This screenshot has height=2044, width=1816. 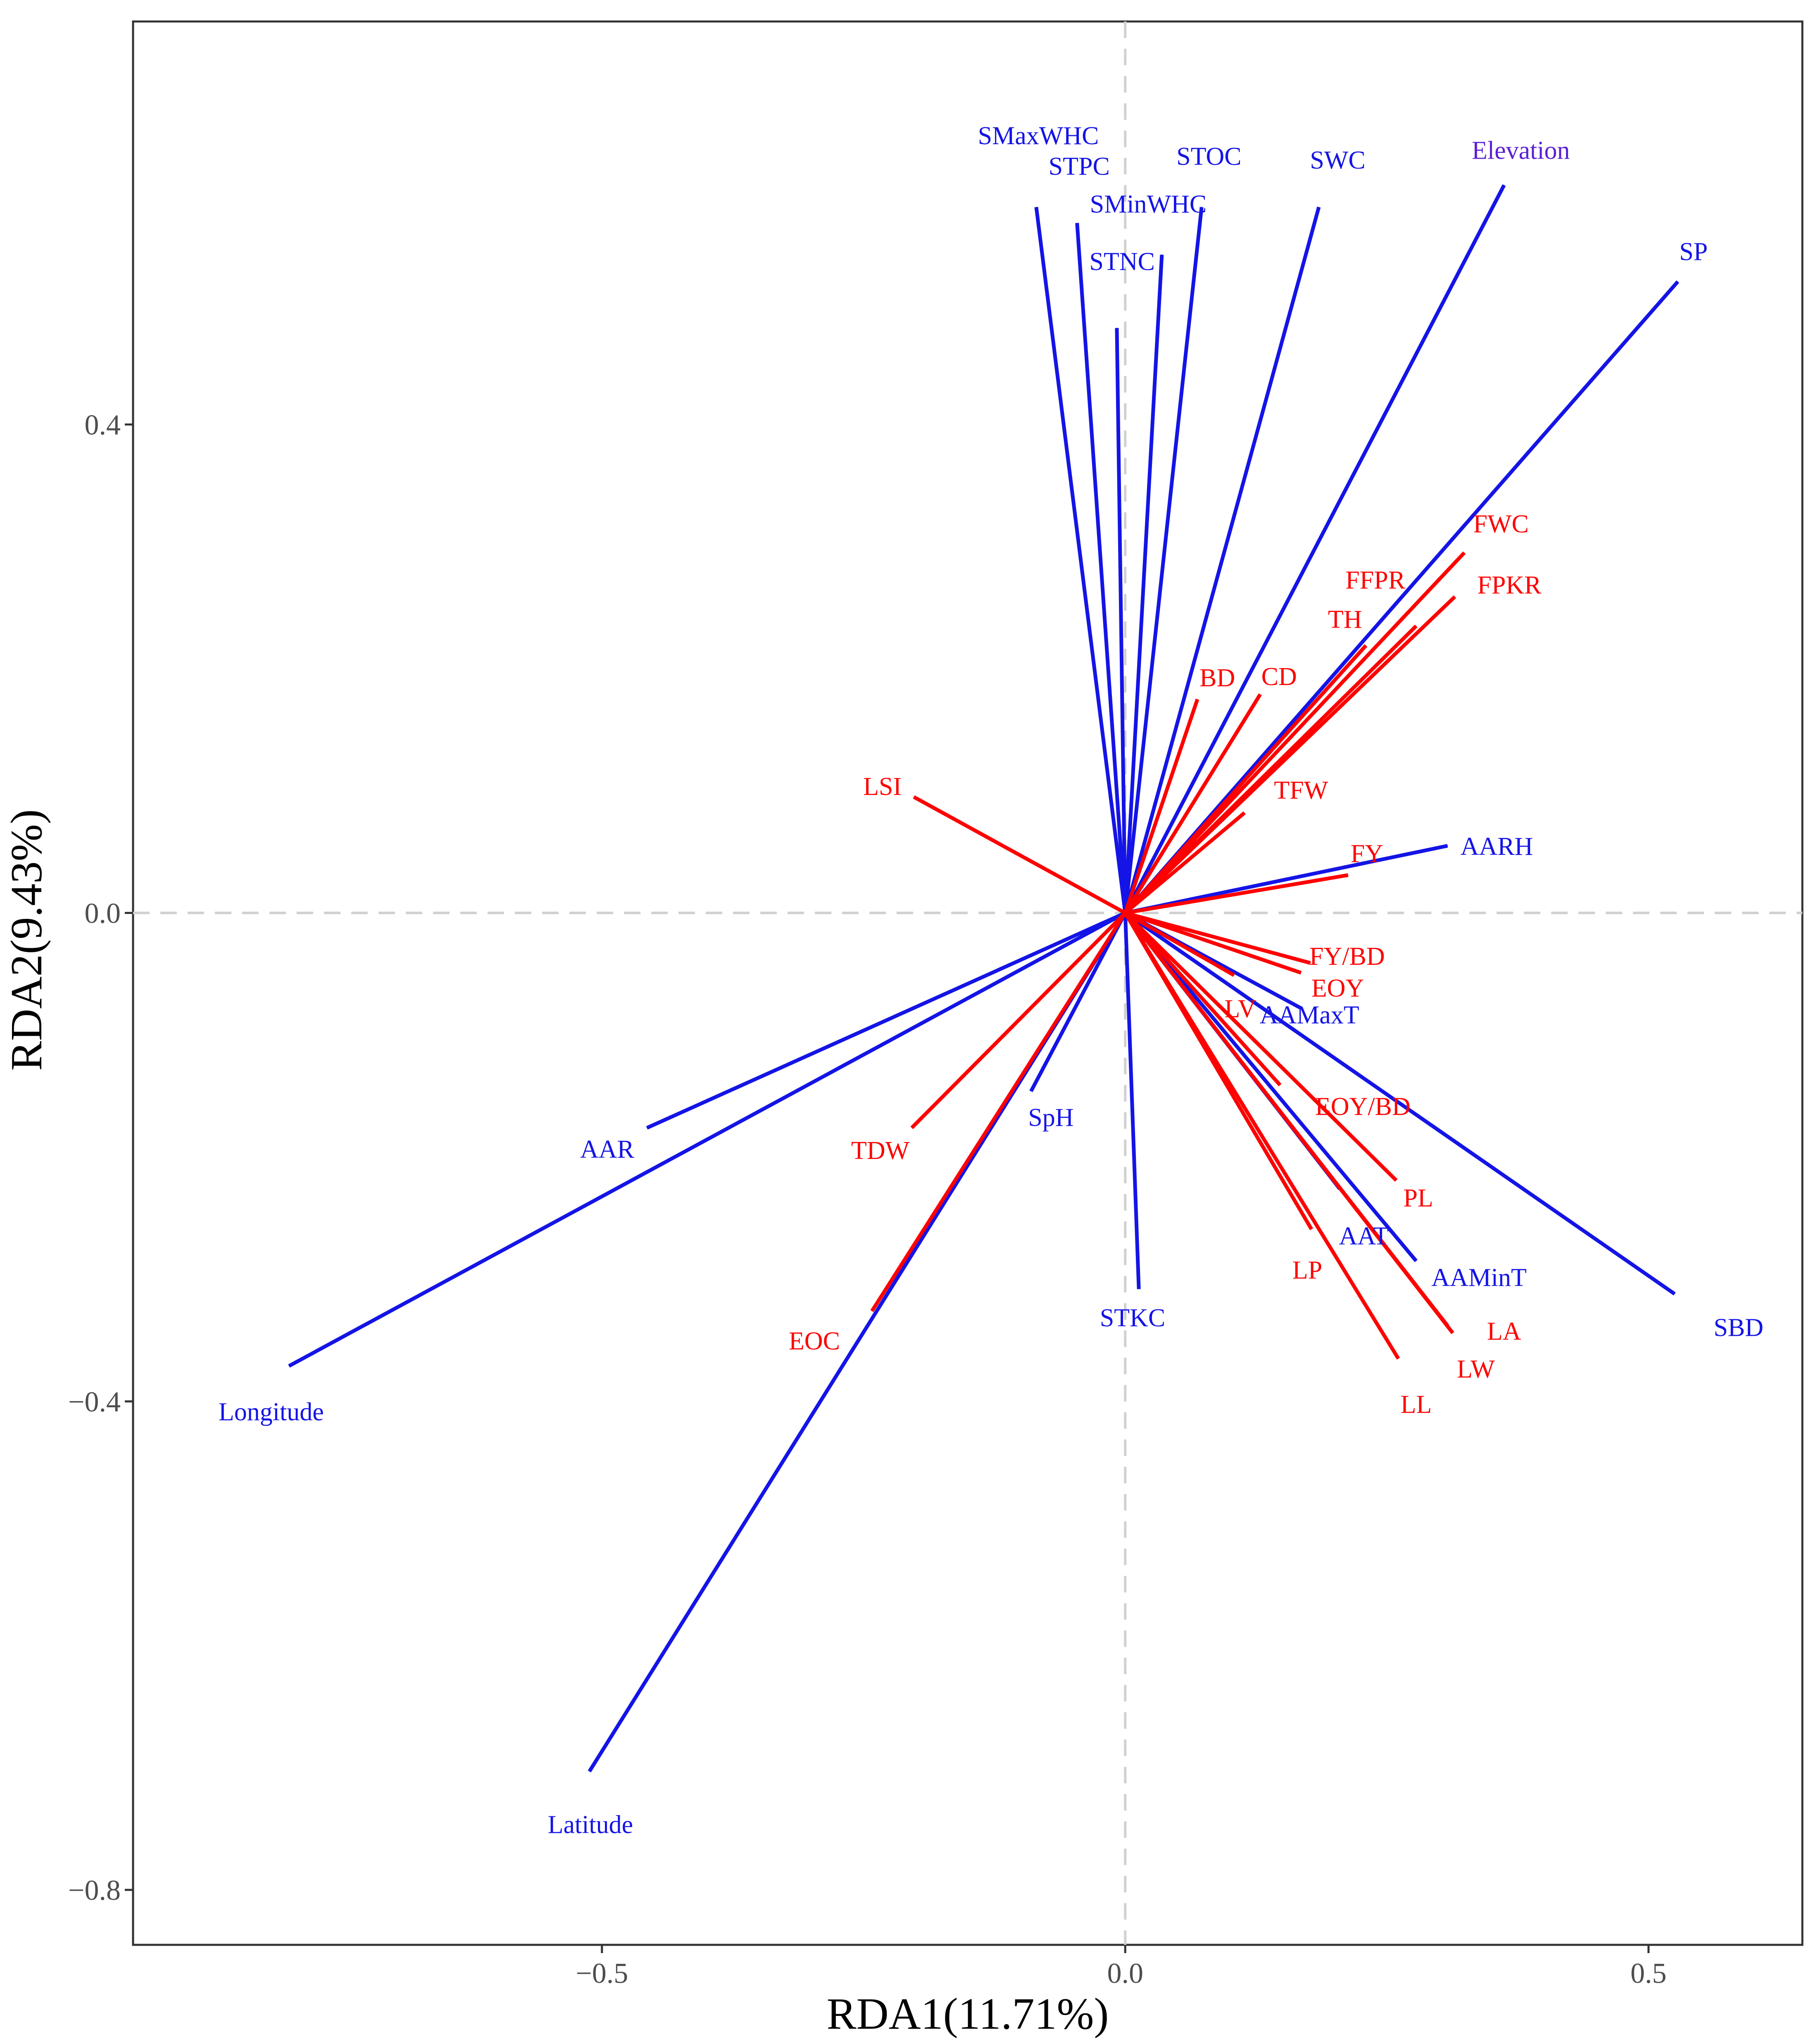 I want to click on vector-label-bd: BD, so click(x=1217, y=678).